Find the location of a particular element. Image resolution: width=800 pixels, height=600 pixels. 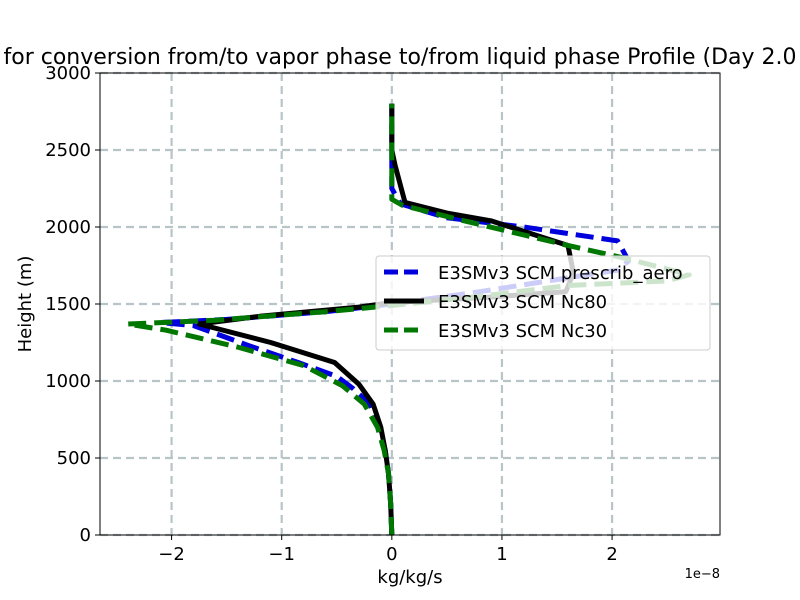

y-tick-label: 500 is located at coordinates (74, 458).